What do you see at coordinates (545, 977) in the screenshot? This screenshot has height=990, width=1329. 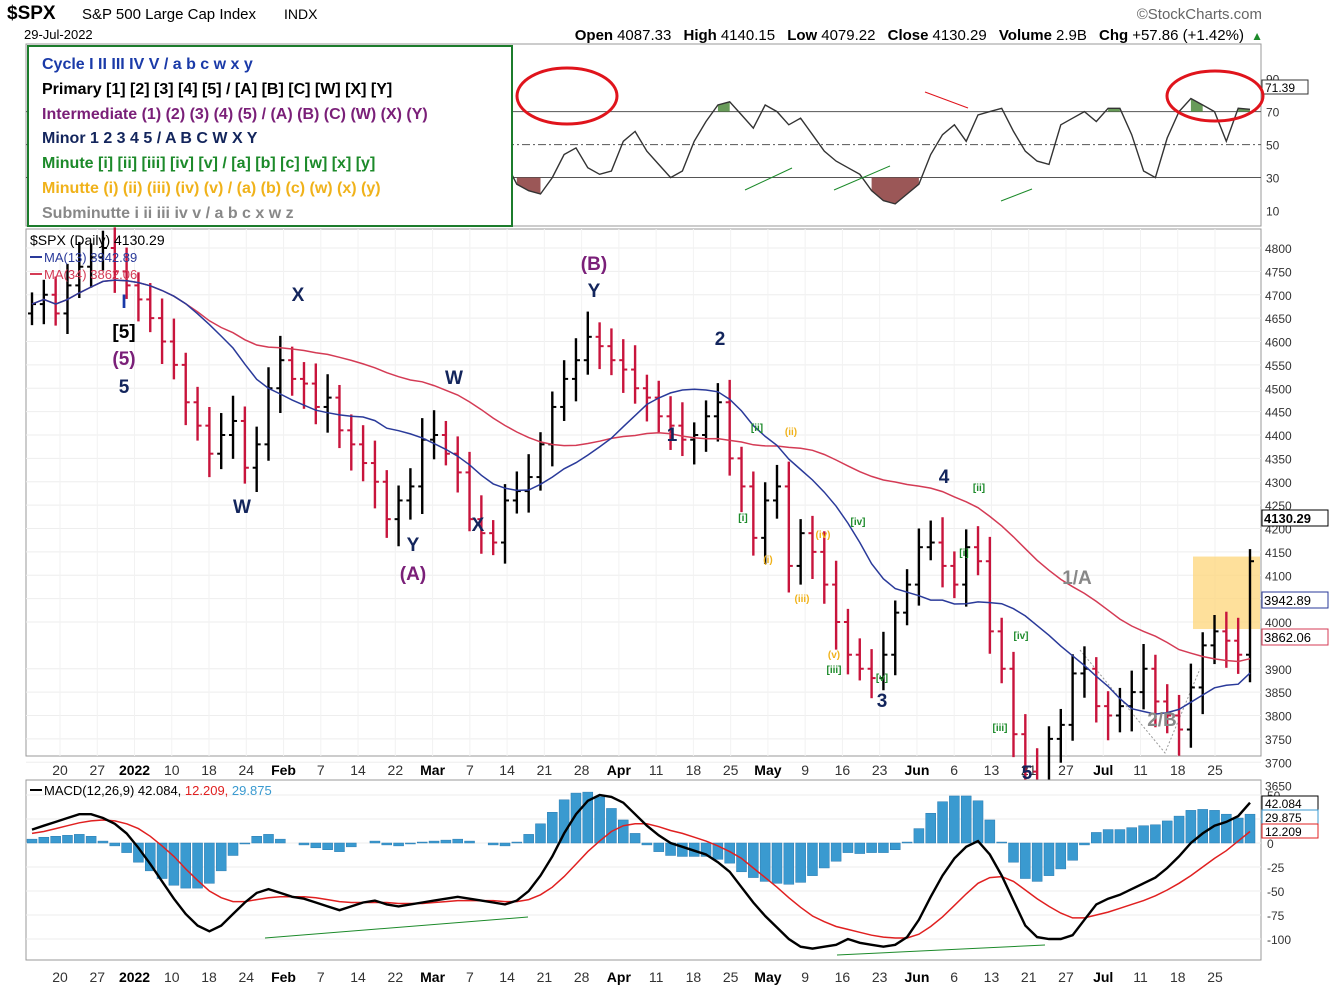 I see `macd-x-tick: 21` at bounding box center [545, 977].